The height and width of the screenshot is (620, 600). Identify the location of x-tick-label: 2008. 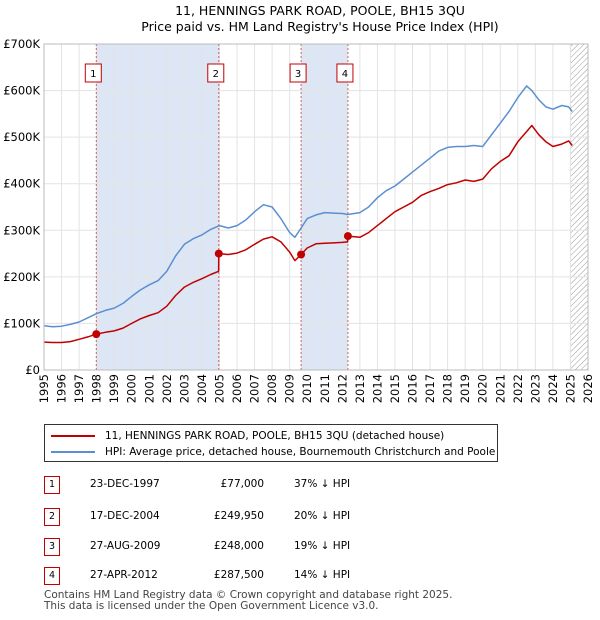
(272, 388).